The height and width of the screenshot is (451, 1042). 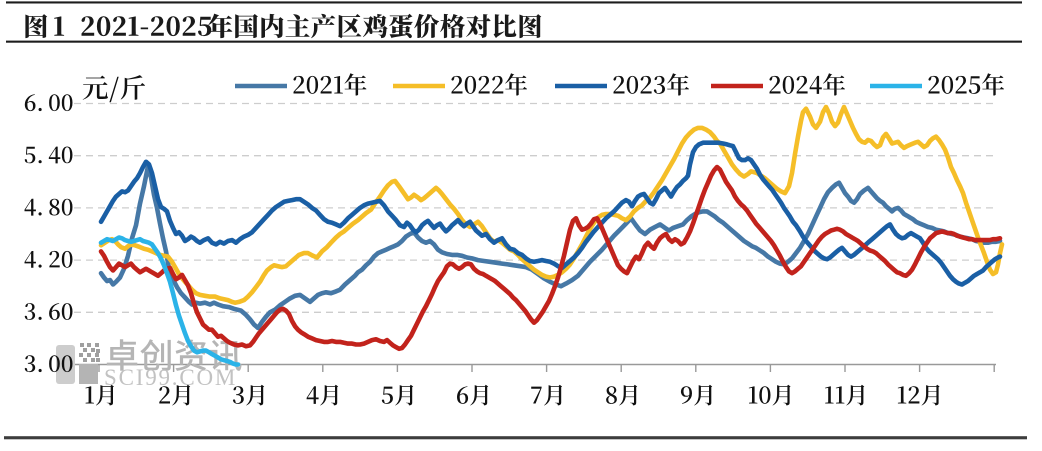 I want to click on svg-text: SCI99.COM, so click(x=170, y=377).